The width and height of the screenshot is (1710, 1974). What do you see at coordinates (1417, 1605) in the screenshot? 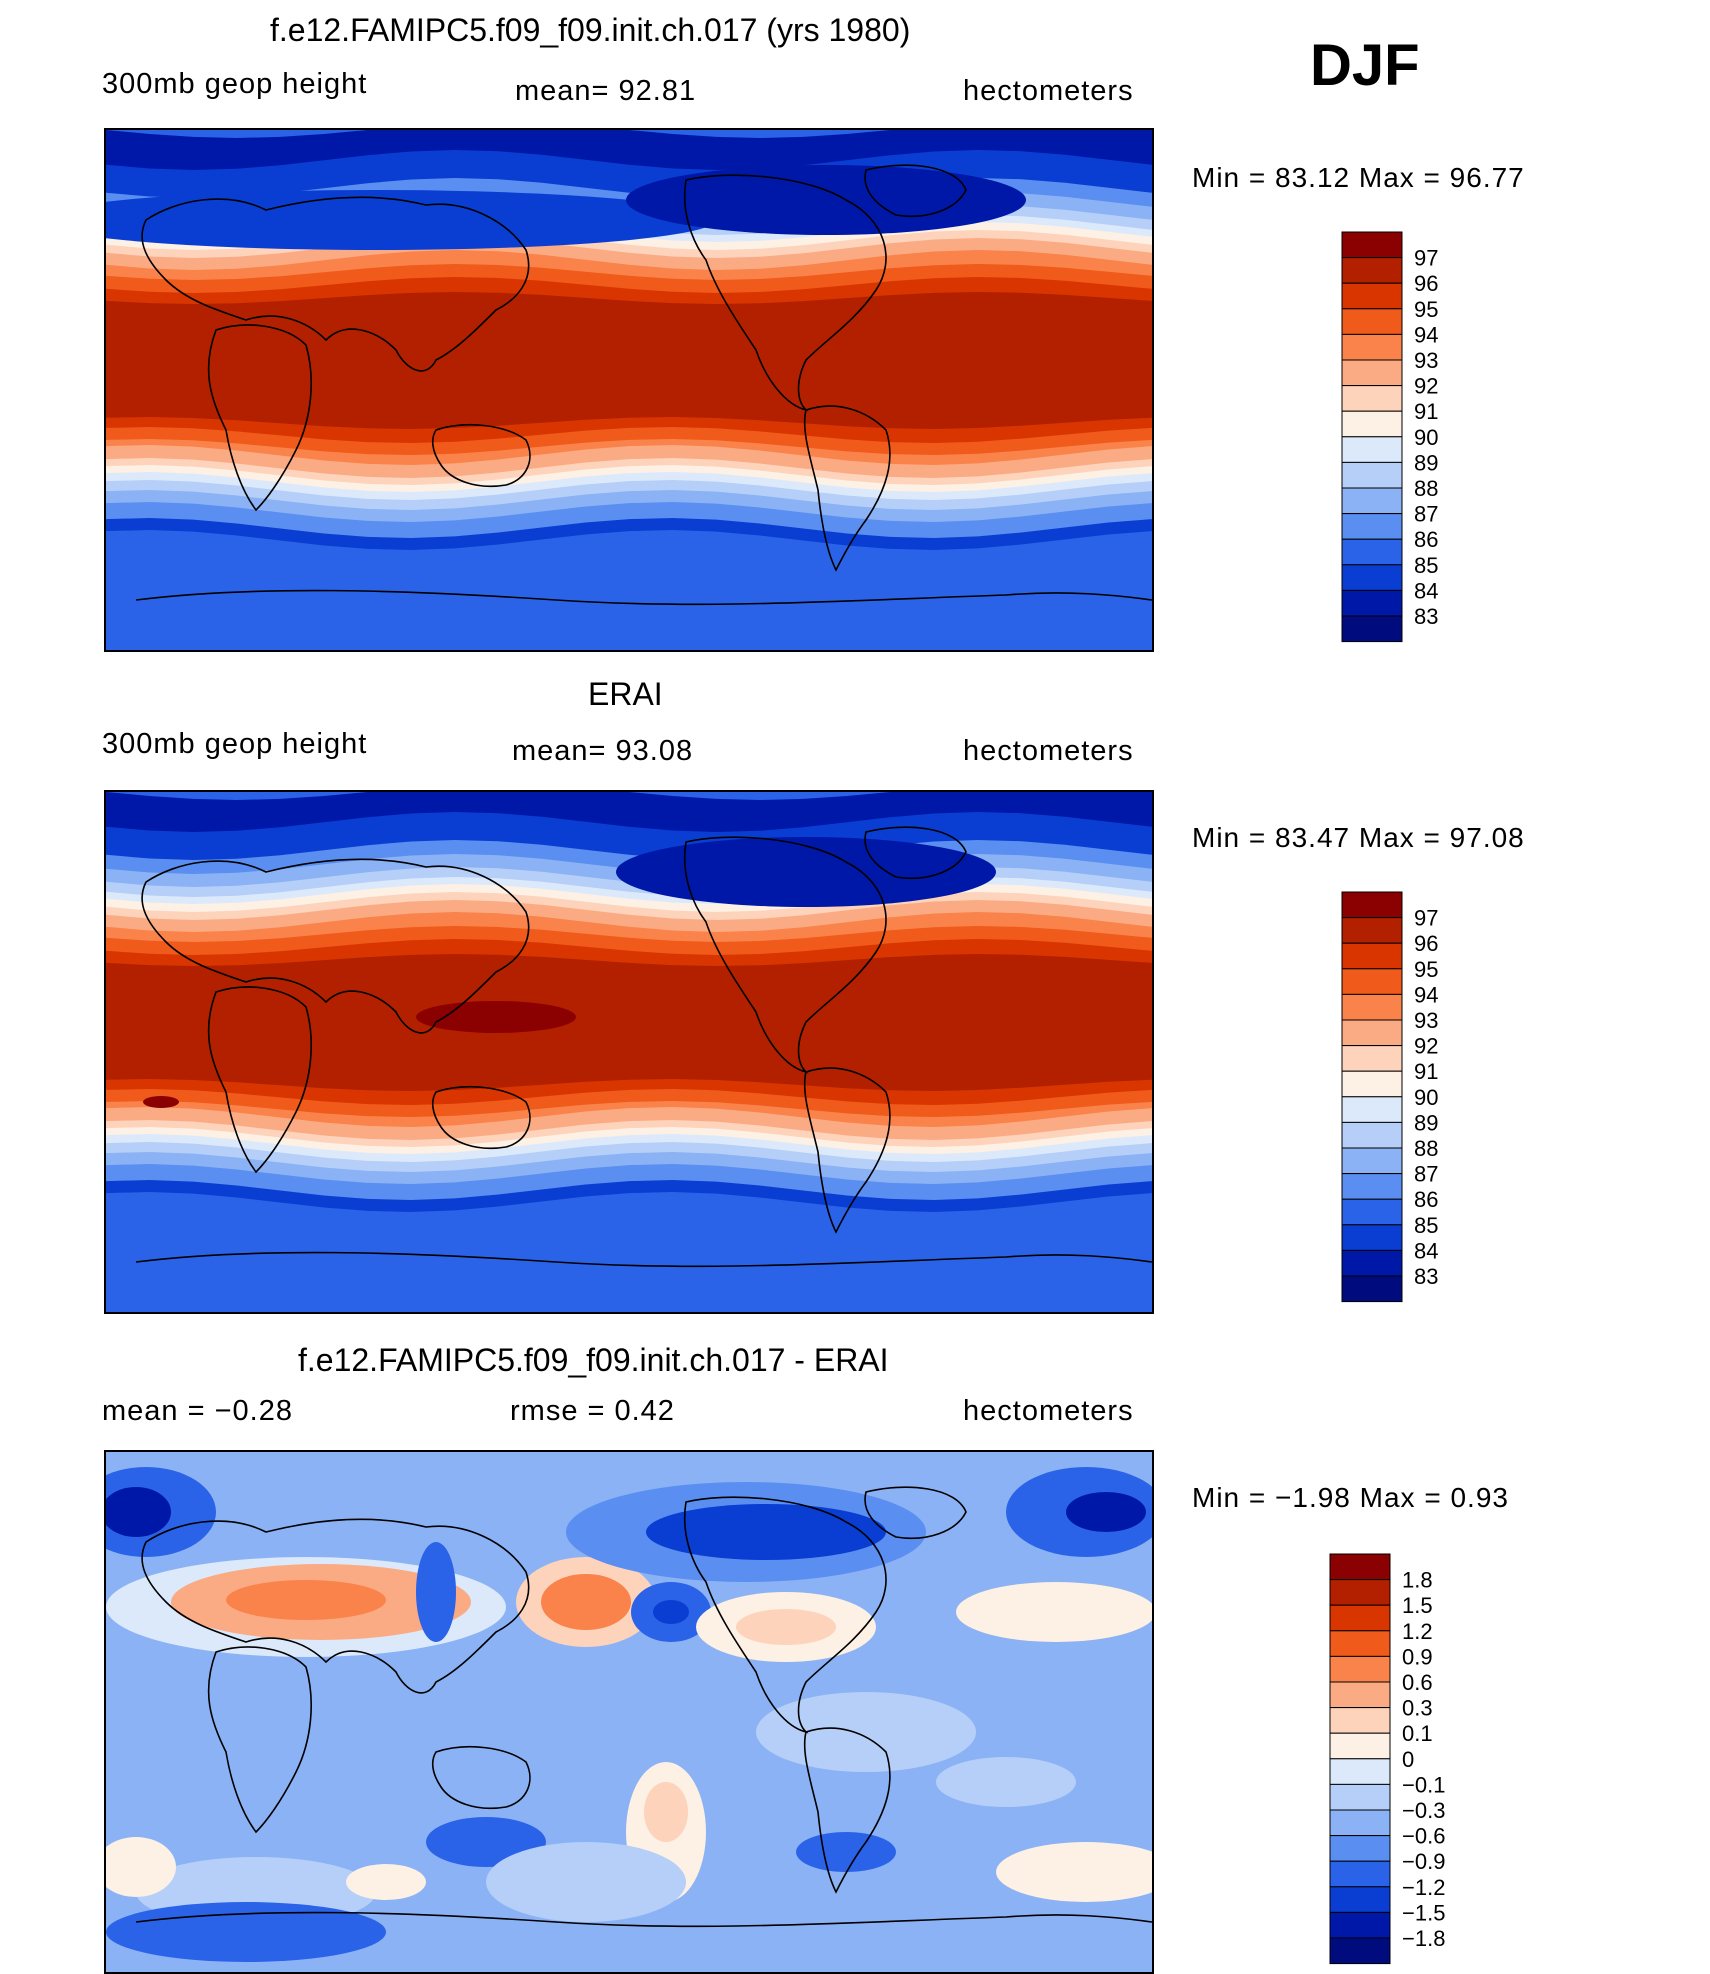
I see `colorbar-tick-label: 1.5` at bounding box center [1417, 1605].